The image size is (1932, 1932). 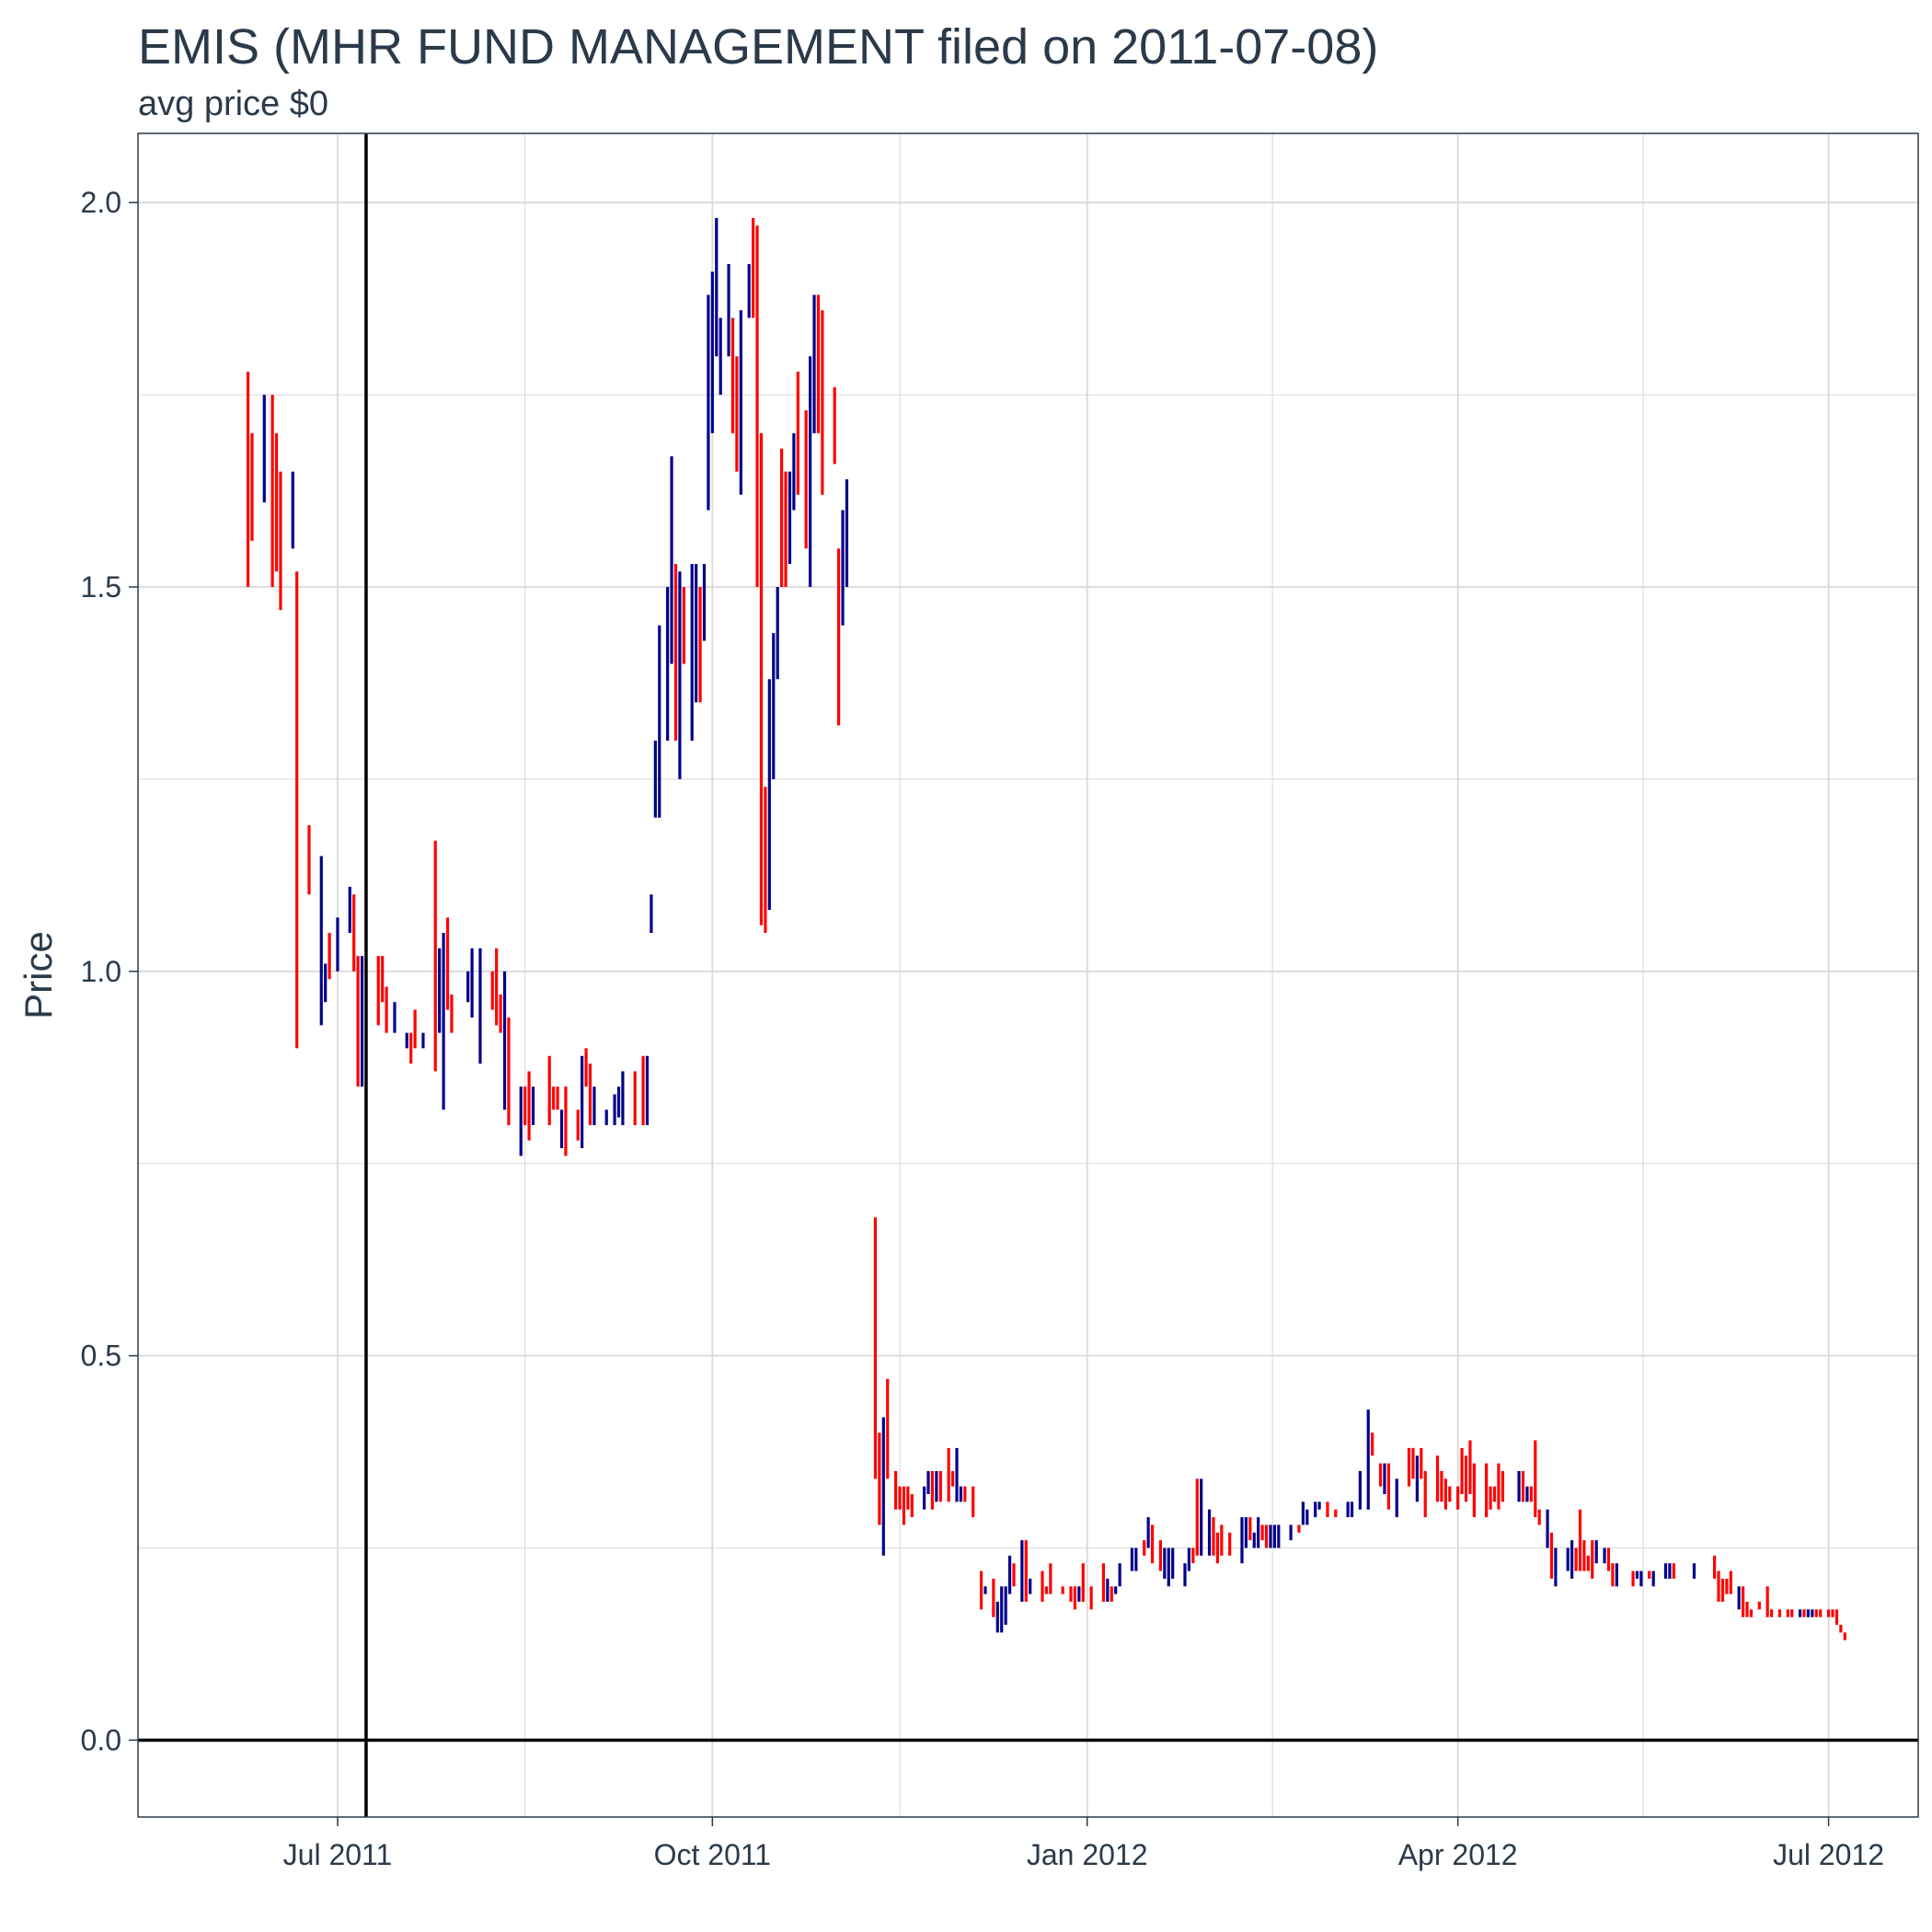 I want to click on x-tick-label: Jan 2012, so click(x=1087, y=1854).